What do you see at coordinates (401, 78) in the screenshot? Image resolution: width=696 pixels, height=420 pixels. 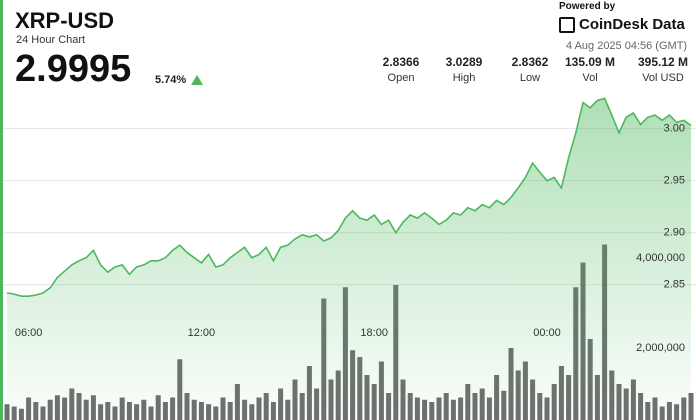 I see `stat-label: Open` at bounding box center [401, 78].